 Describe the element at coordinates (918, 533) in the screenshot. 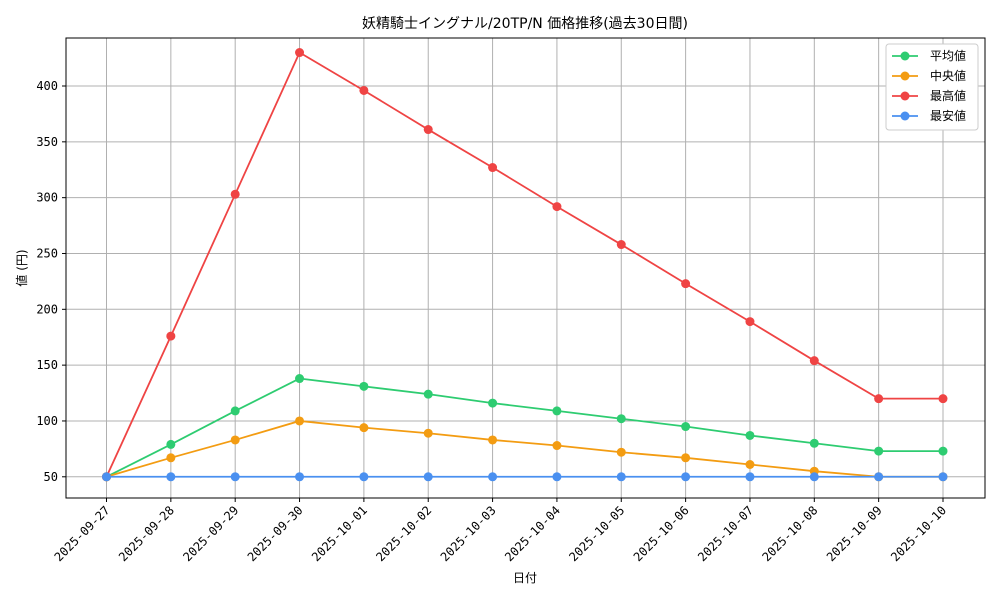

I see `x-tick-label: 2025-10-10` at that location.